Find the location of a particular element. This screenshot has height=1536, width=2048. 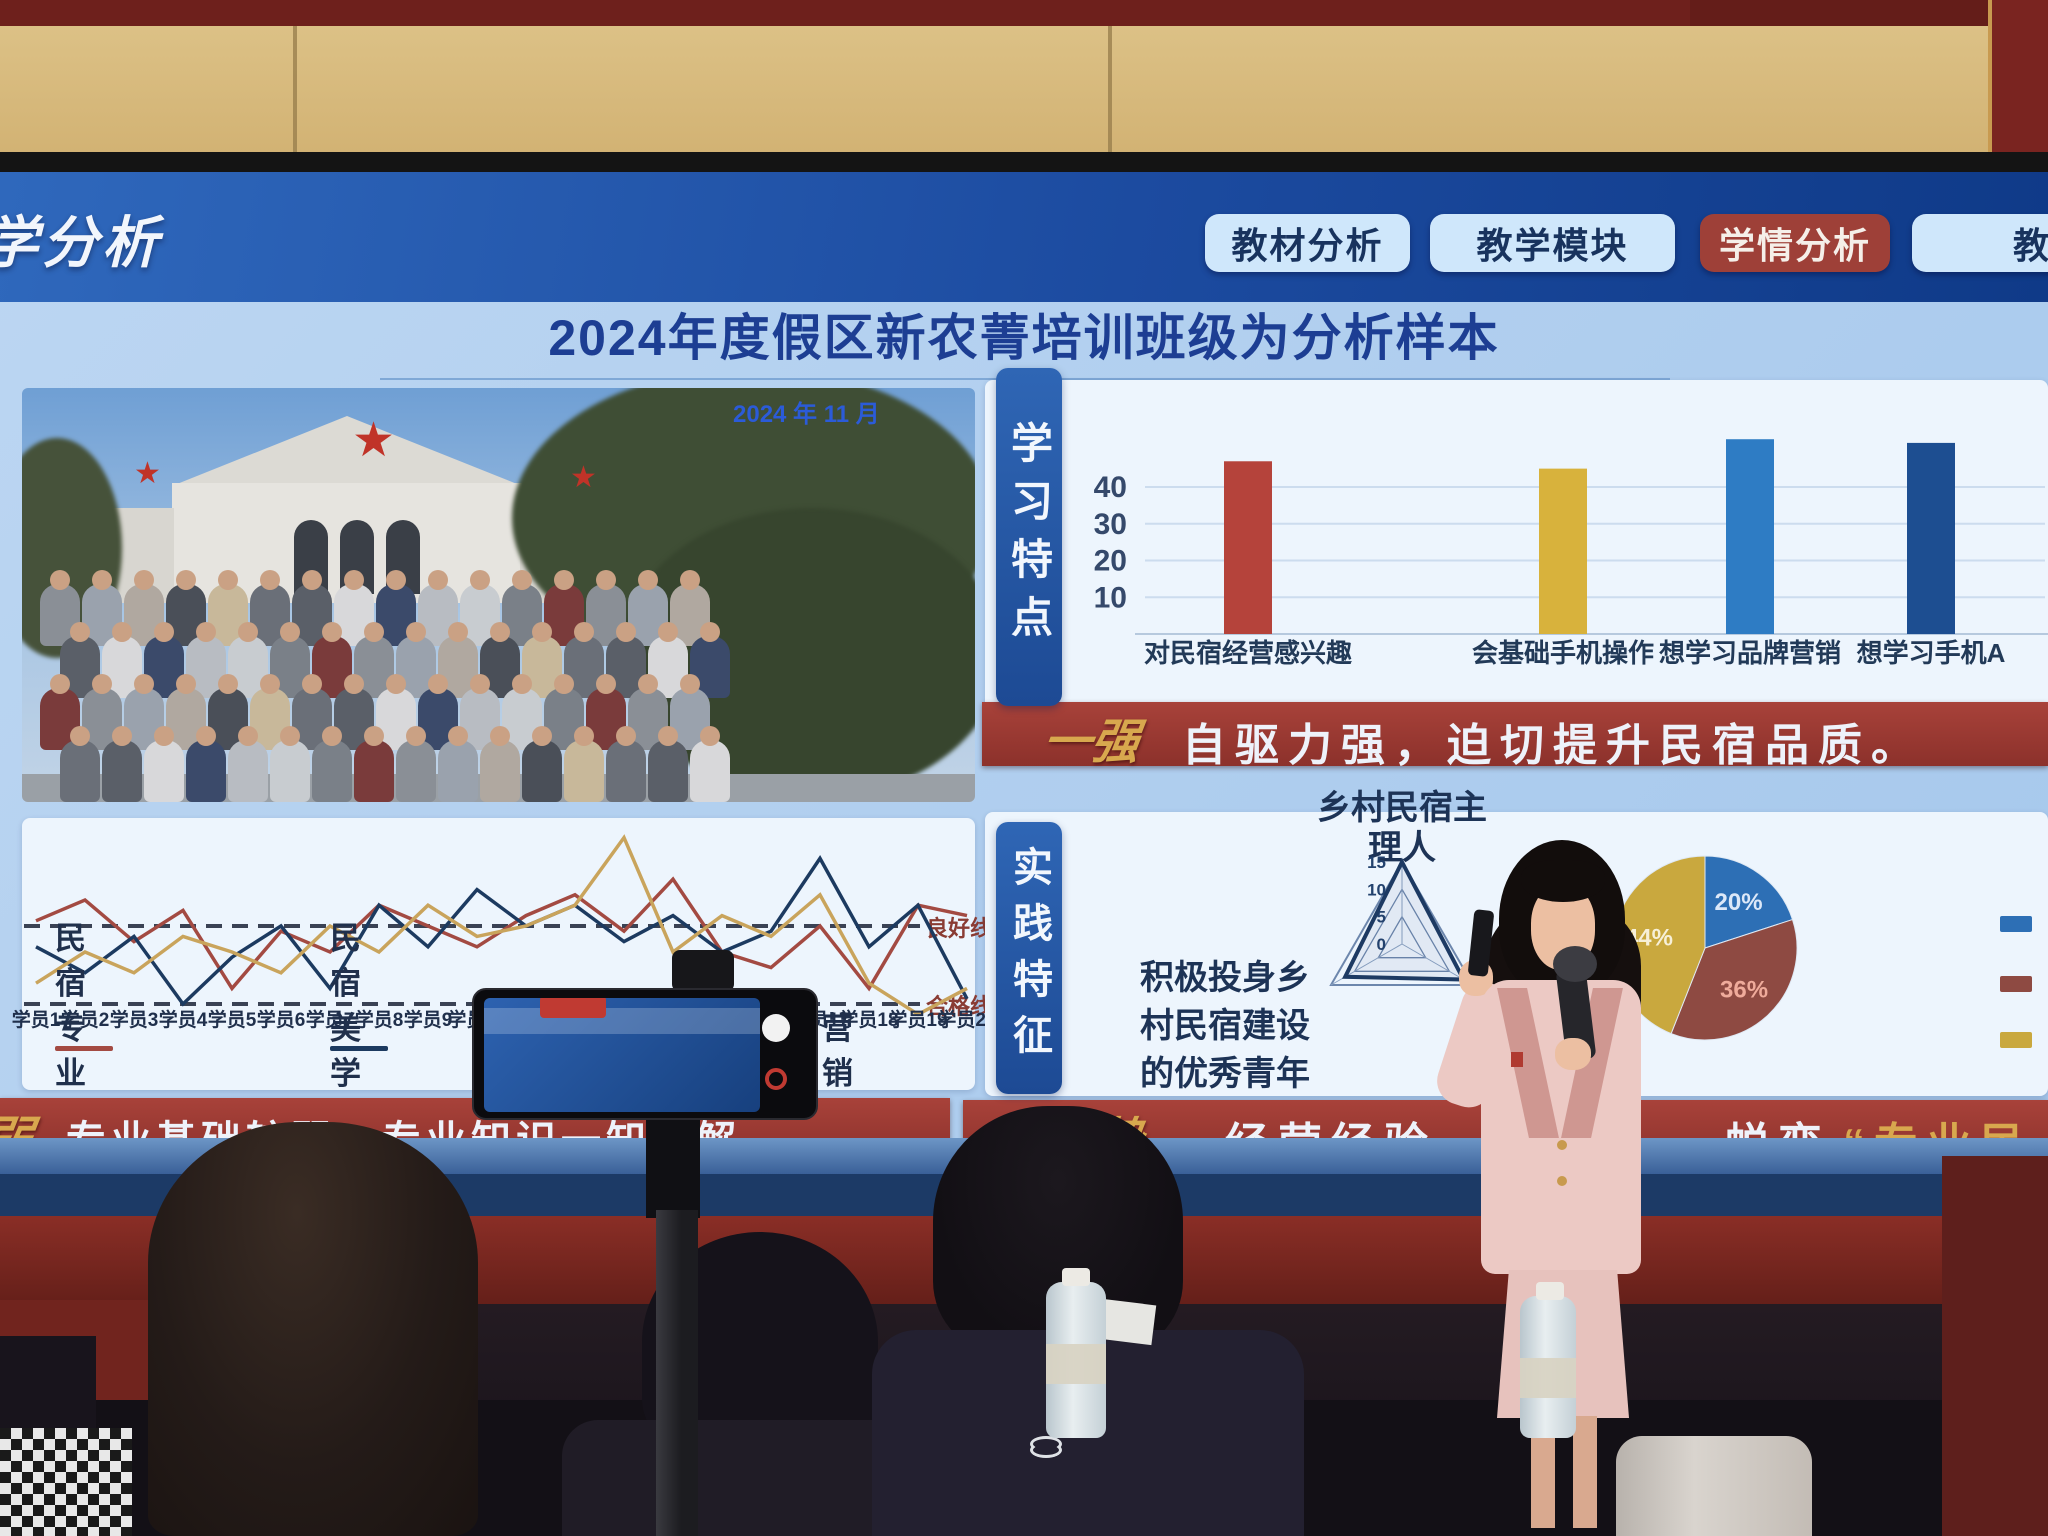

tab-teaching-material: 教材分析 is located at coordinates (1307, 243).